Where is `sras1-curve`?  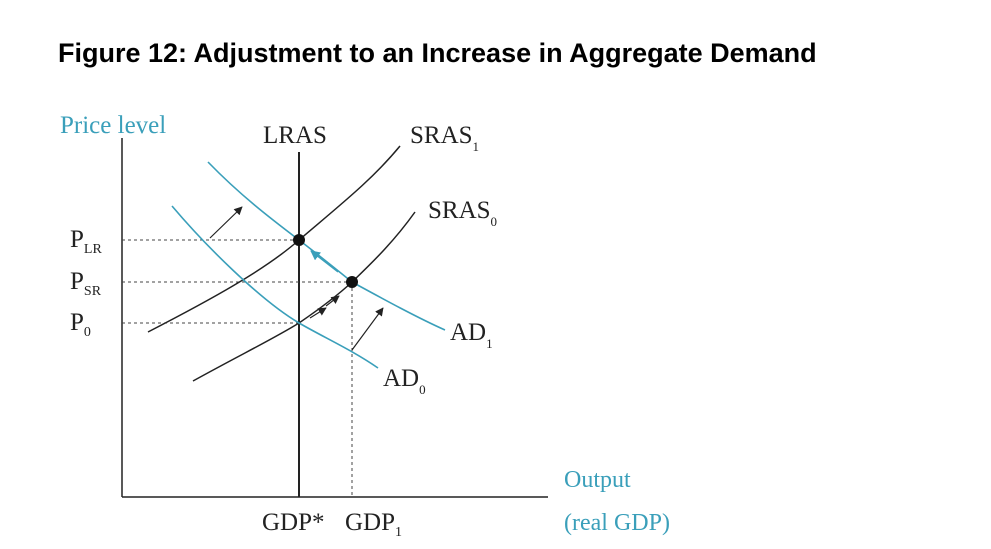
sras1-curve is located at coordinates (274, 239).